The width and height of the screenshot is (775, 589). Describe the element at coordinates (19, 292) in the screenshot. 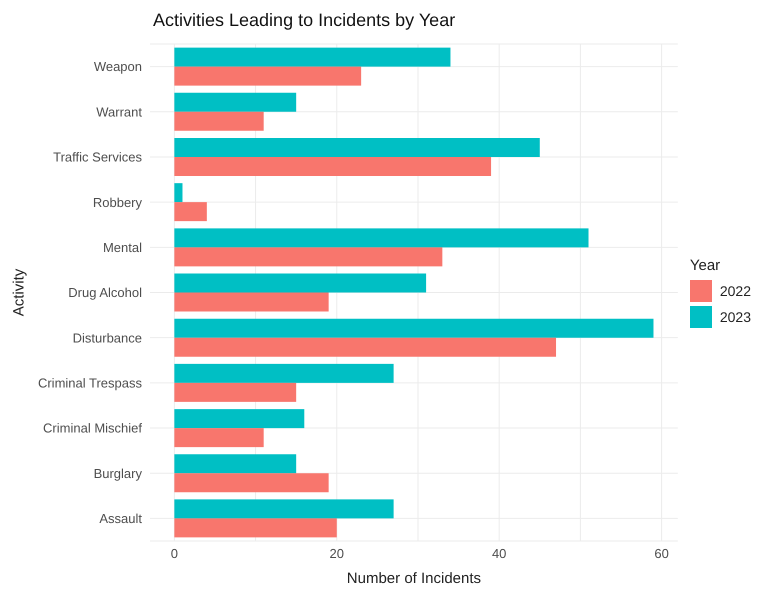

I see `y-axis-title: Activity` at that location.